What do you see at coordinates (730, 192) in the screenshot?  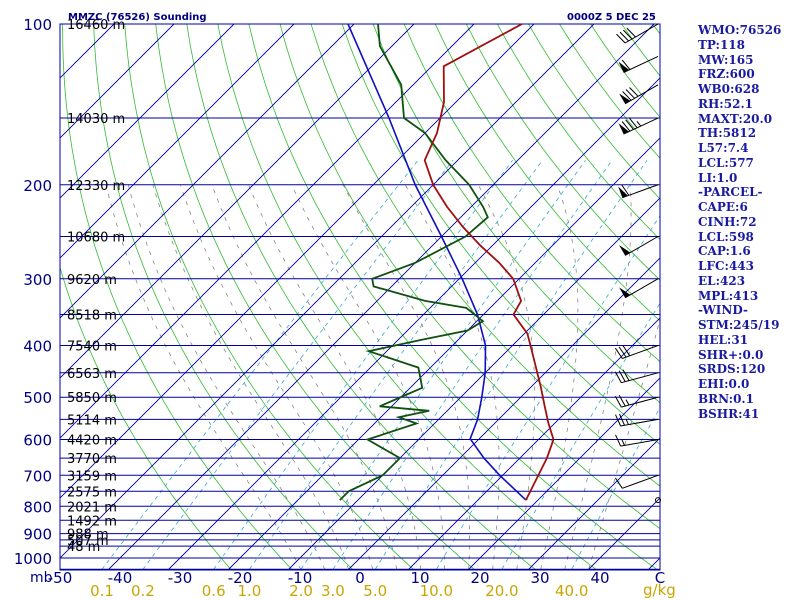 I see `index-item: -PARCEL-` at bounding box center [730, 192].